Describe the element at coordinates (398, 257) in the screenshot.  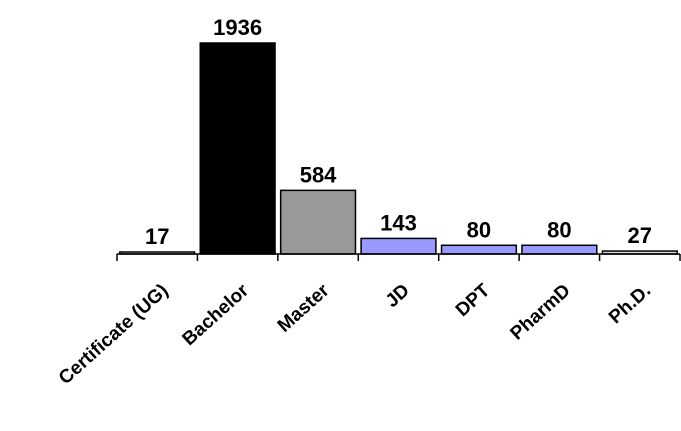
I see `x-axis-ticks-group` at that location.